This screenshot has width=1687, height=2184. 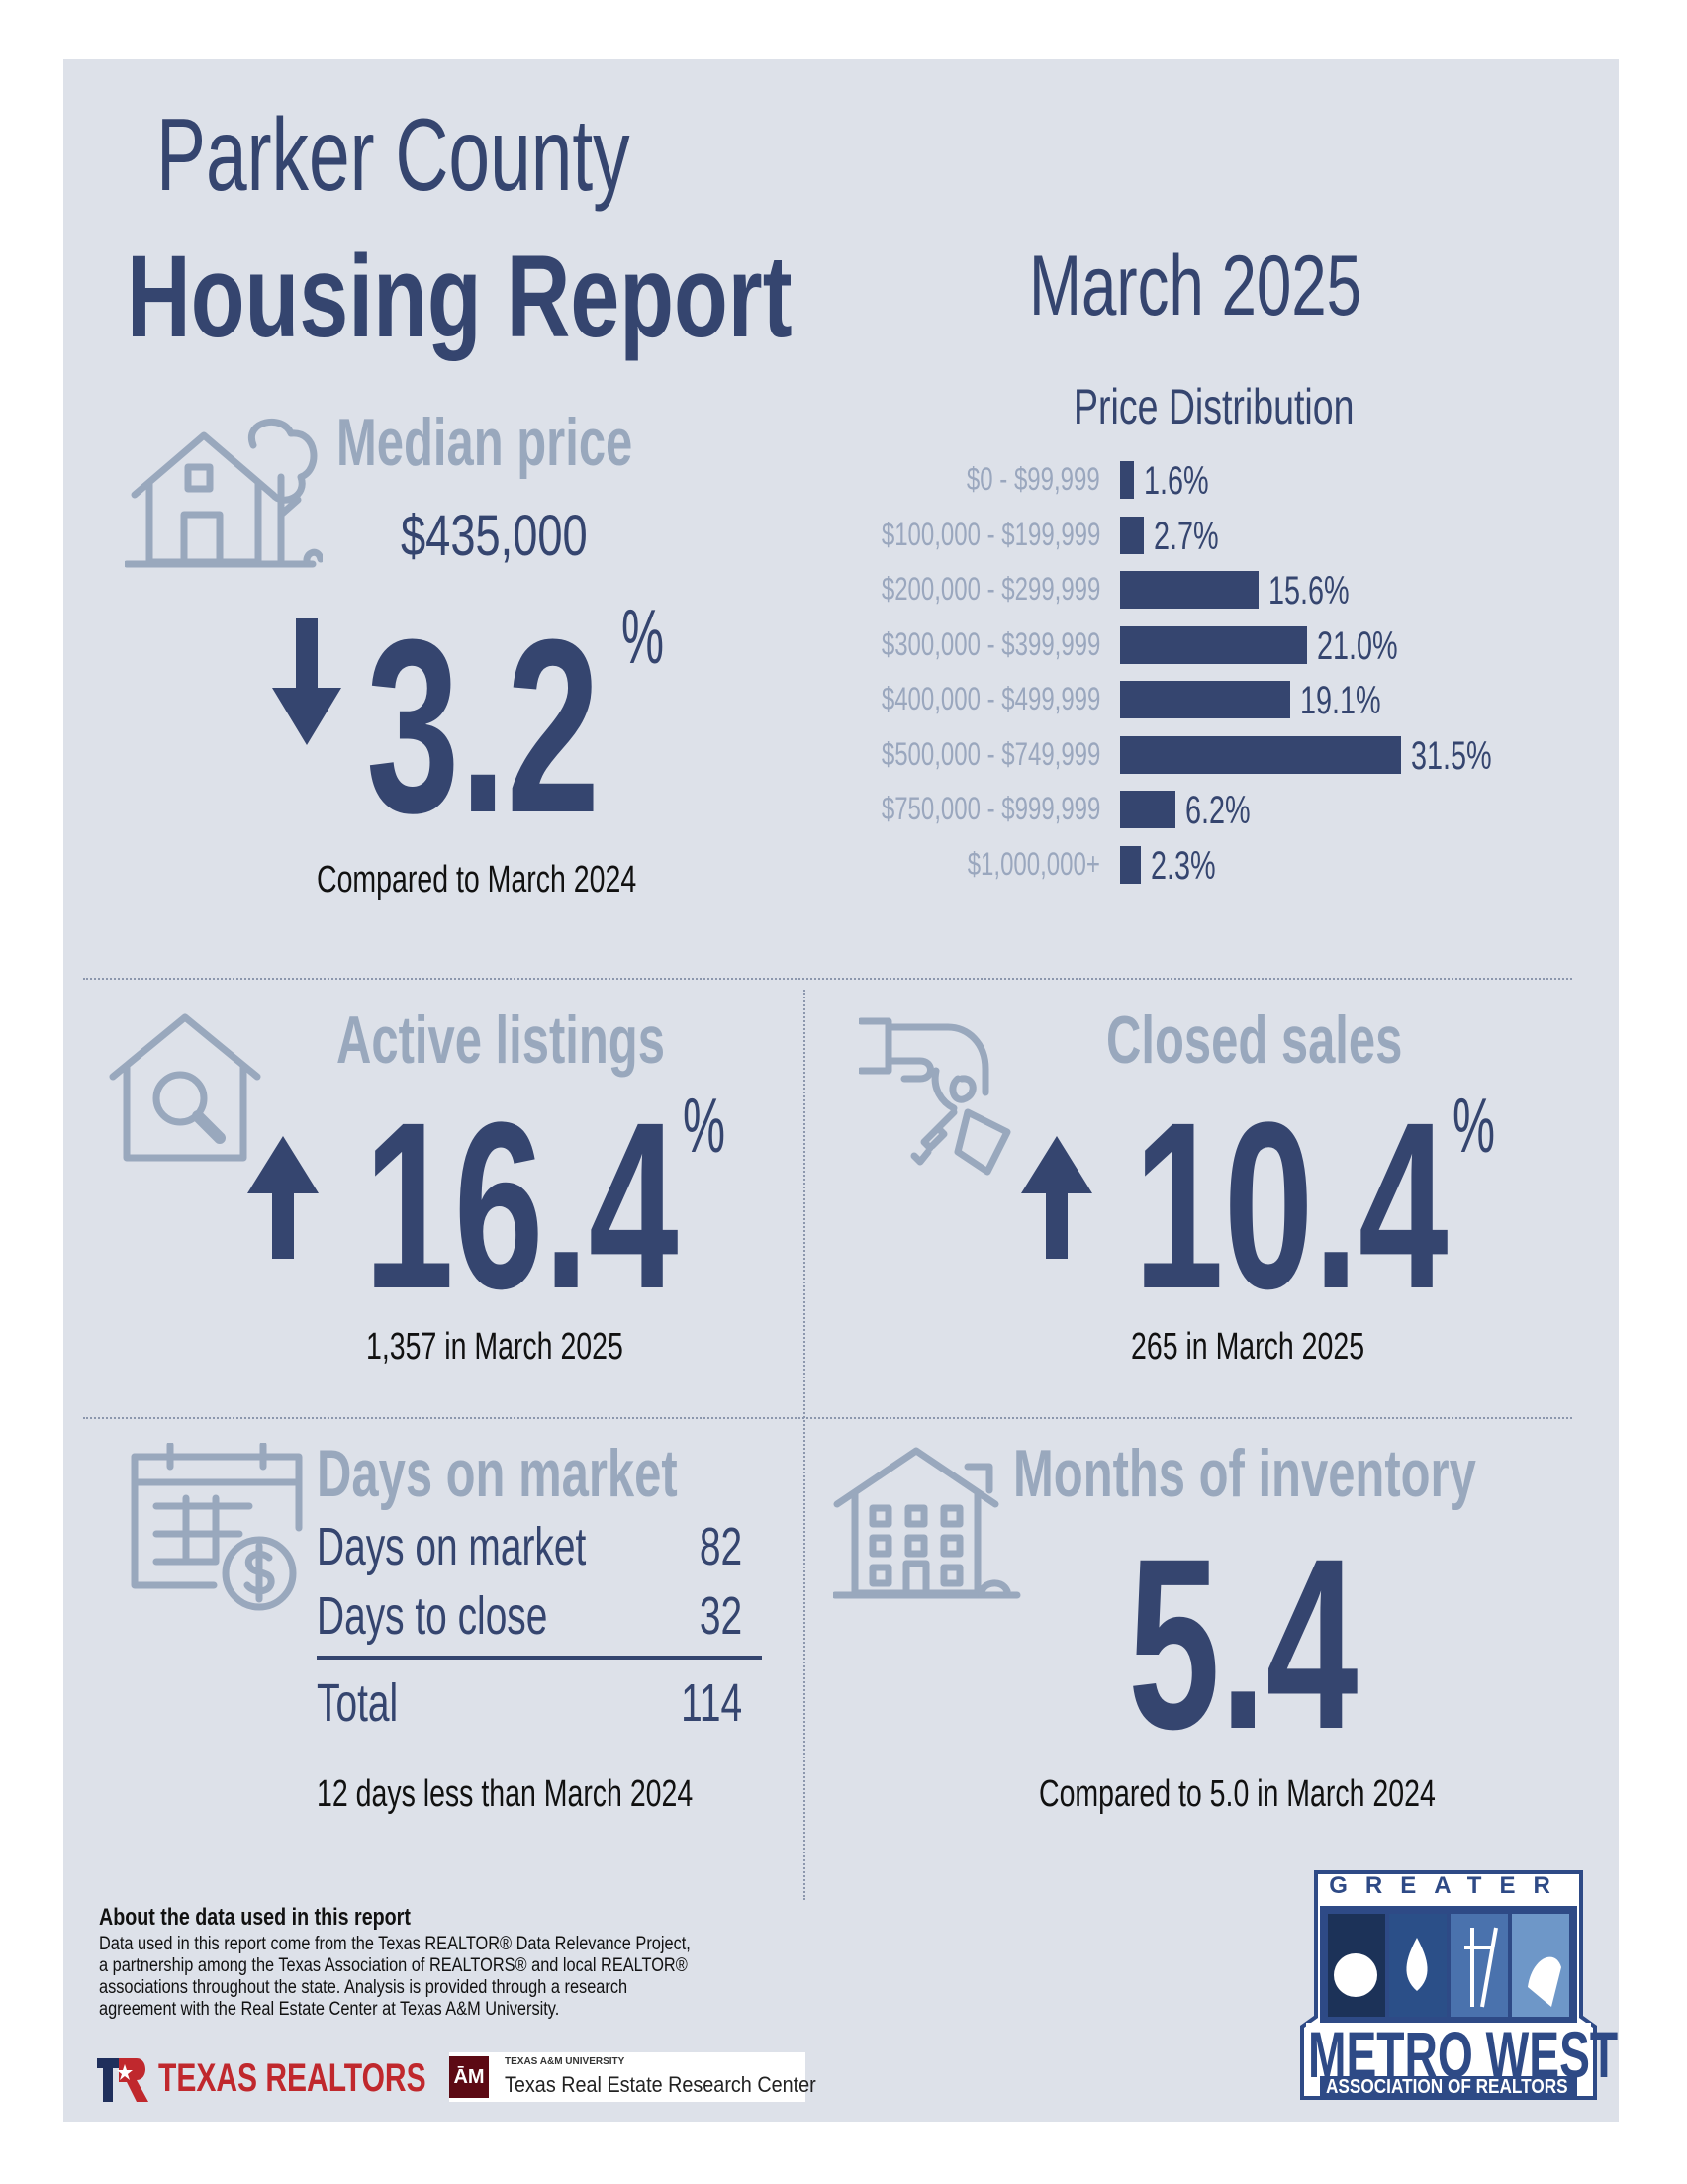 What do you see at coordinates (521, 1205) in the screenshot?
I see `active-listings-change: 16.4` at bounding box center [521, 1205].